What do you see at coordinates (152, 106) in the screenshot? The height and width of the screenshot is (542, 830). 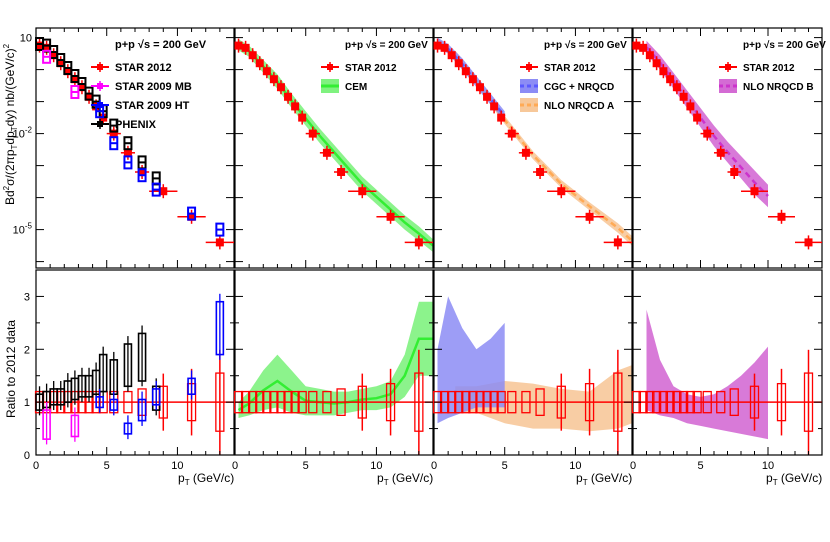 I see `legend-label: STAR 2009 HT` at bounding box center [152, 106].